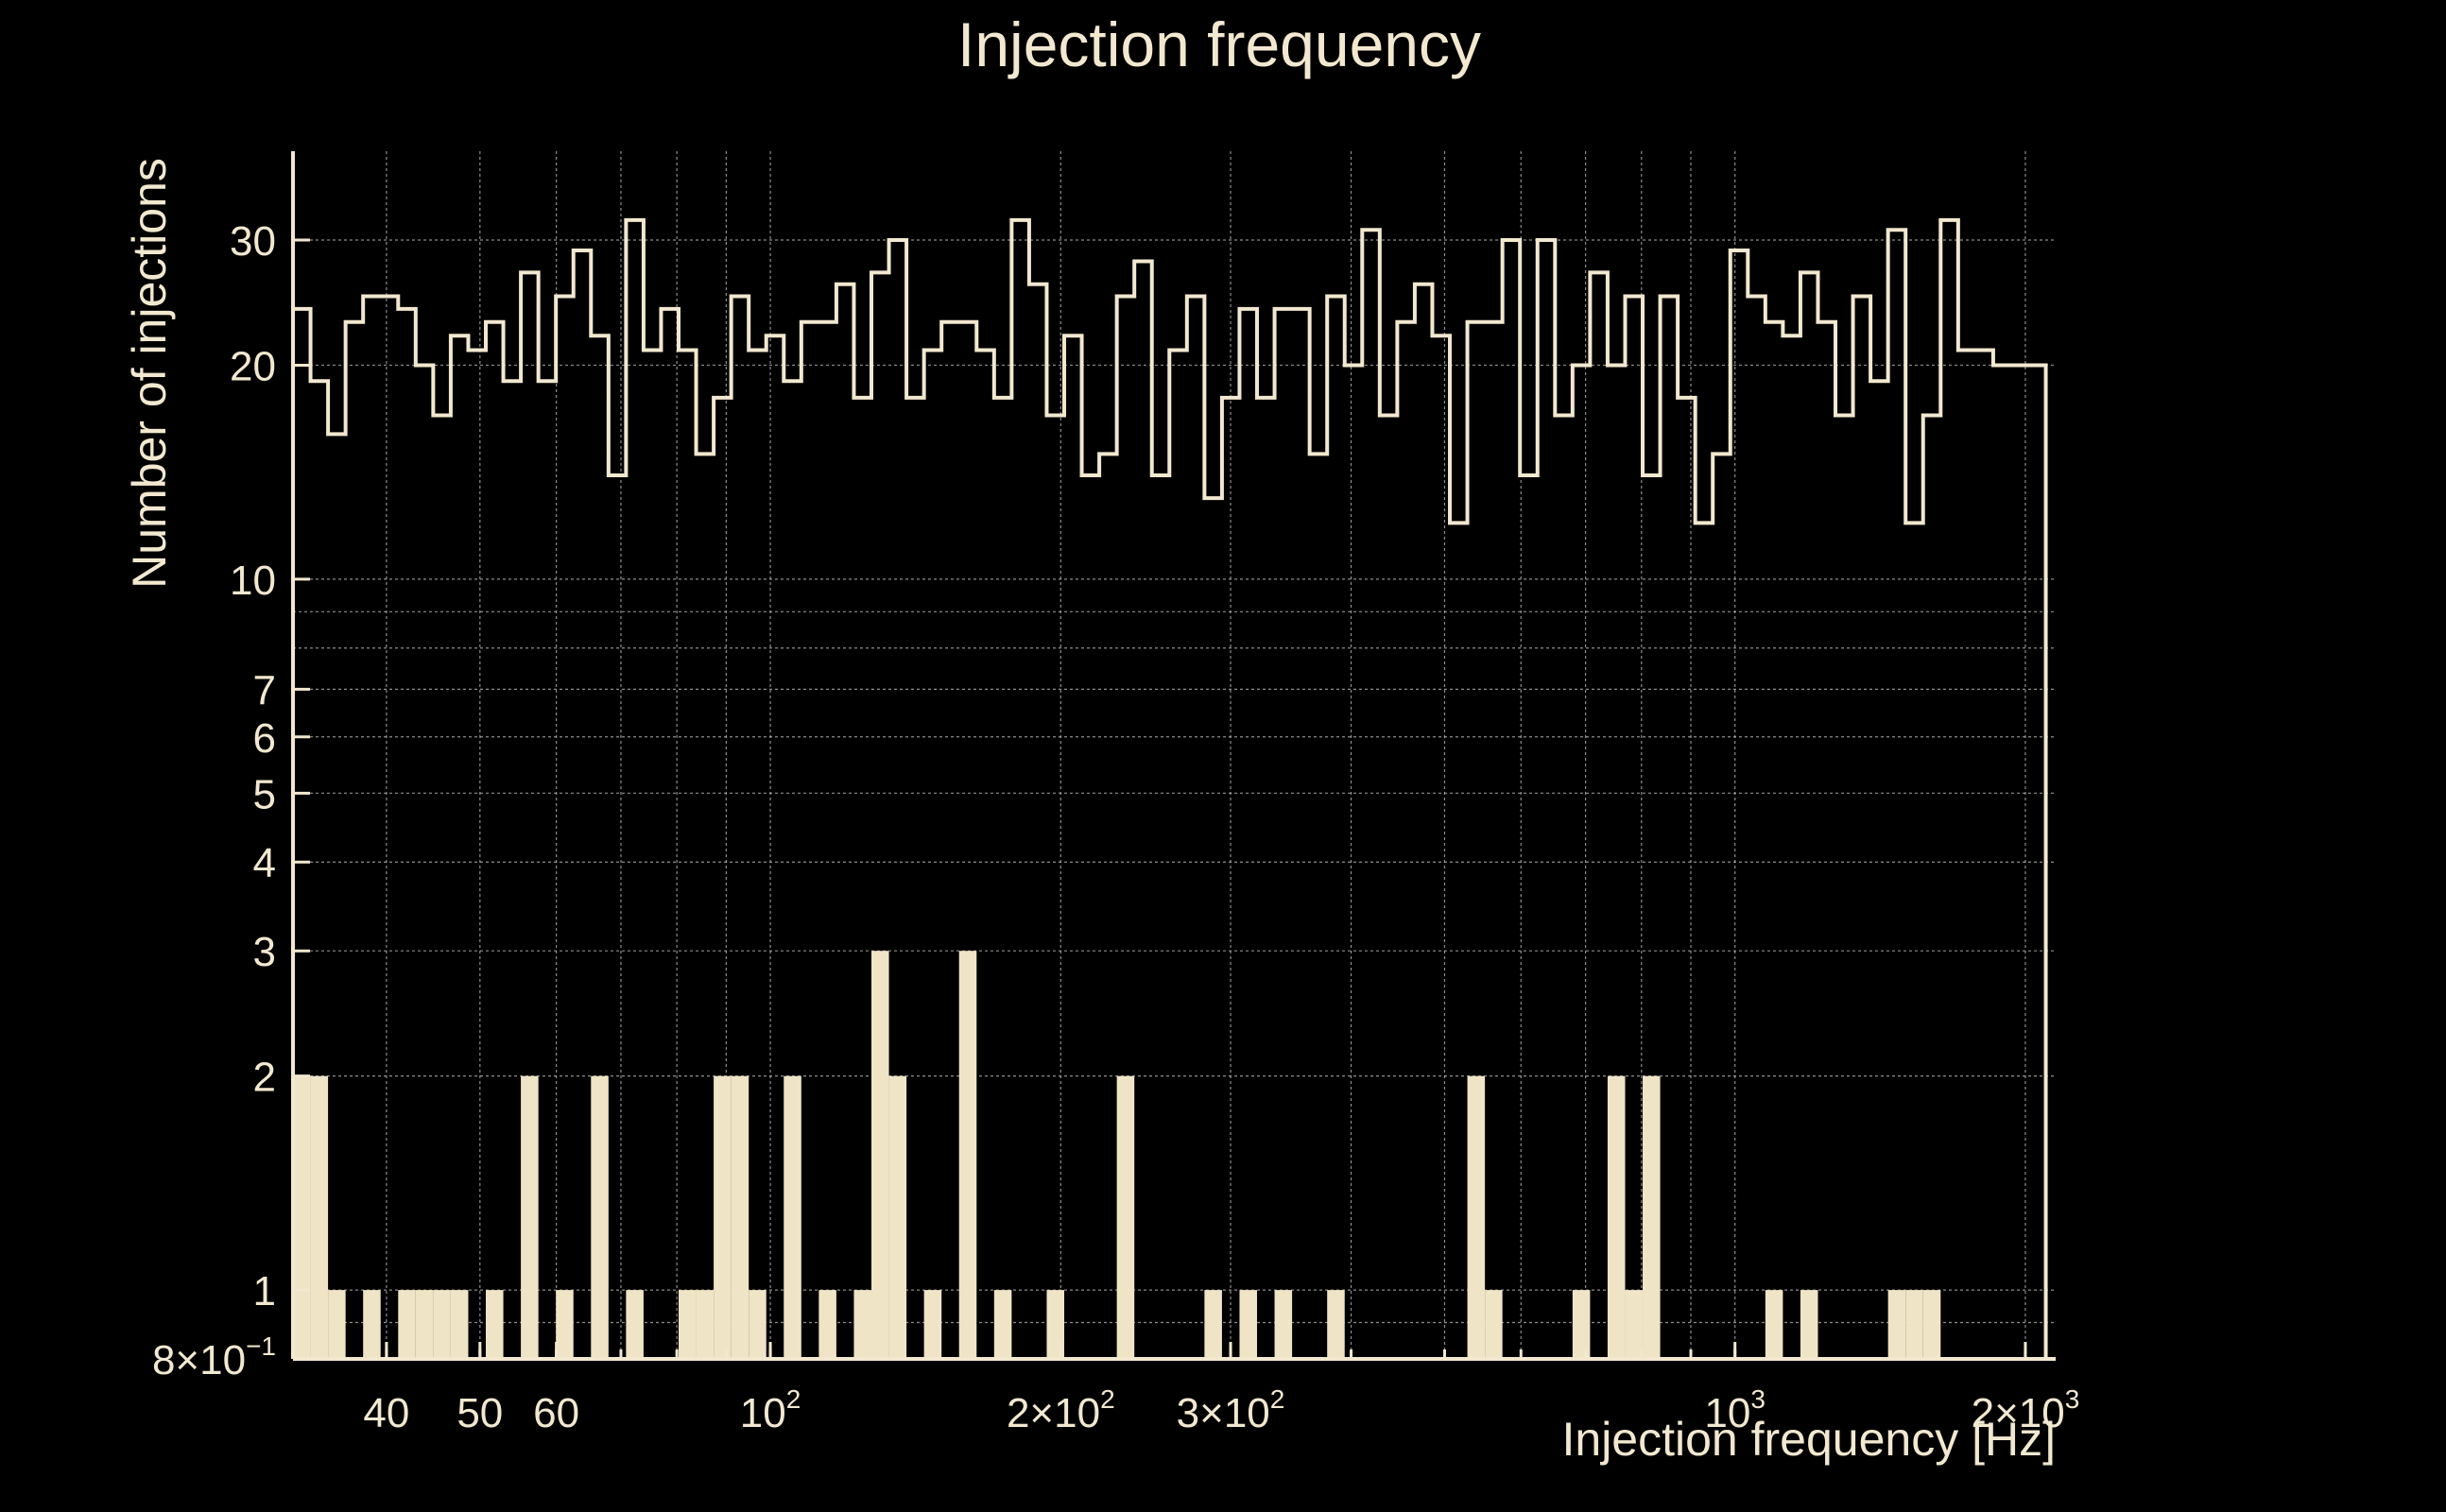 The image size is (2446, 1512). What do you see at coordinates (264, 1078) in the screenshot?
I see `y-tick-label: 2` at bounding box center [264, 1078].